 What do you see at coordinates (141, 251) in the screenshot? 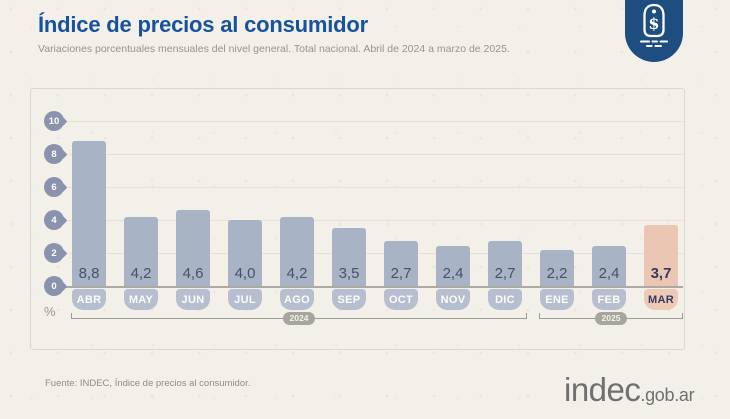
I see `bar-may` at bounding box center [141, 251].